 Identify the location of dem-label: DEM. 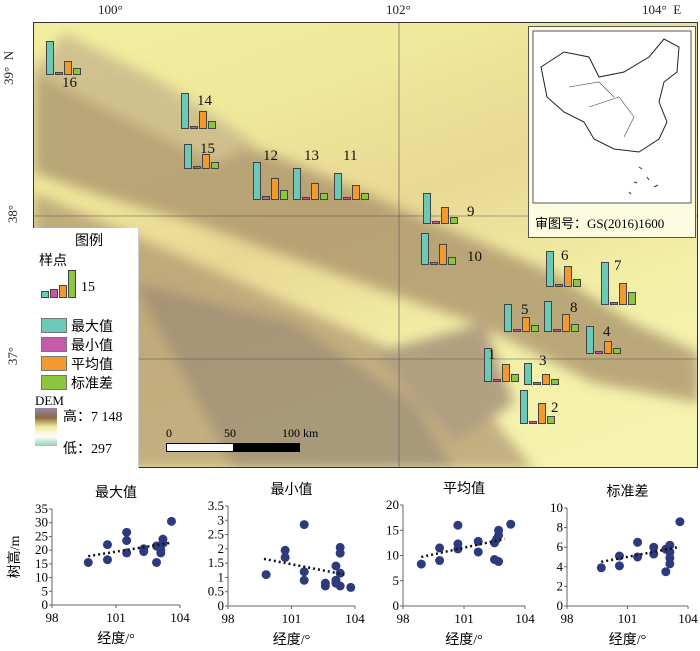
(49, 400).